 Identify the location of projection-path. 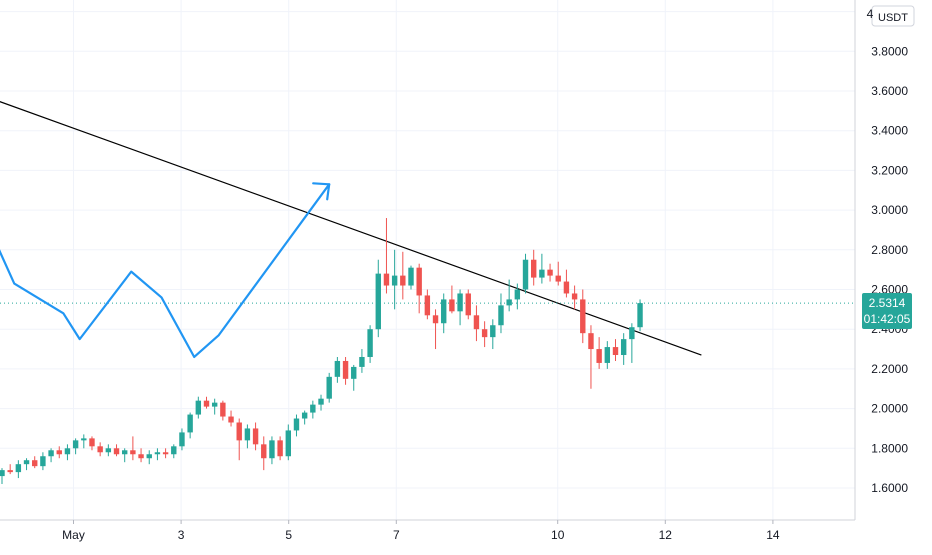
(165, 271).